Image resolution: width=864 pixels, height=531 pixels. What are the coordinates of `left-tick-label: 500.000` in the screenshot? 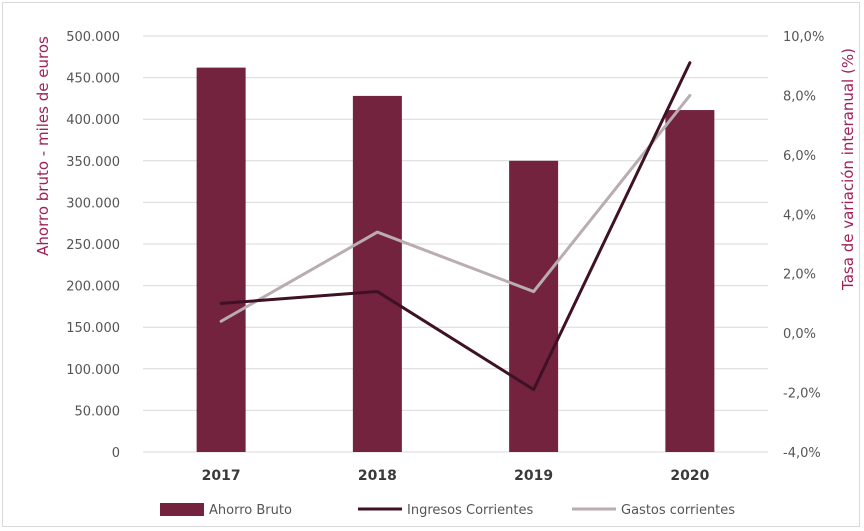 It's located at (93, 37).